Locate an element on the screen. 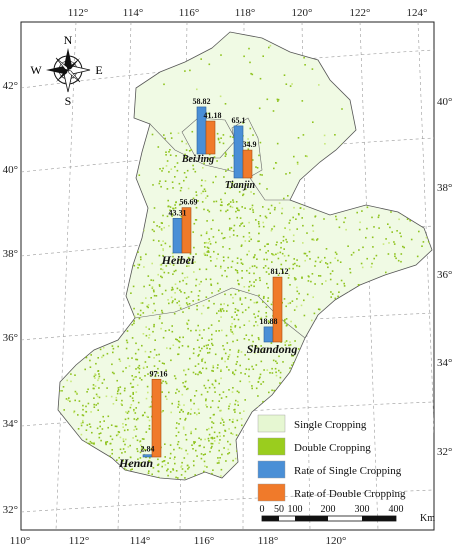 This screenshot has height=550, width=462. left-lat-label: 38° is located at coordinates (10, 254).